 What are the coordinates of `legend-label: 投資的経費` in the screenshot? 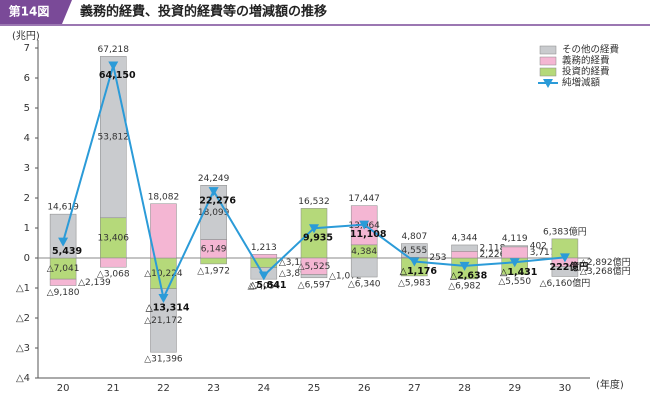 It's located at (586, 72).